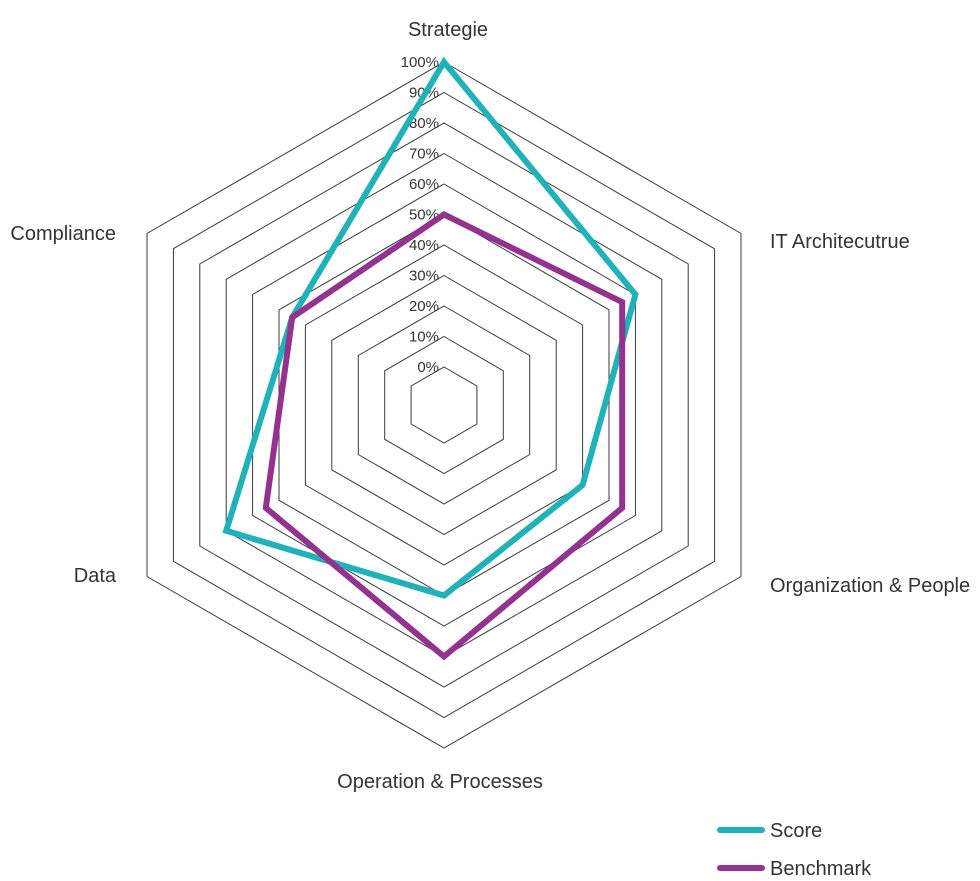 Image resolution: width=980 pixels, height=881 pixels. I want to click on tick-label-5: 50%, so click(424, 215).